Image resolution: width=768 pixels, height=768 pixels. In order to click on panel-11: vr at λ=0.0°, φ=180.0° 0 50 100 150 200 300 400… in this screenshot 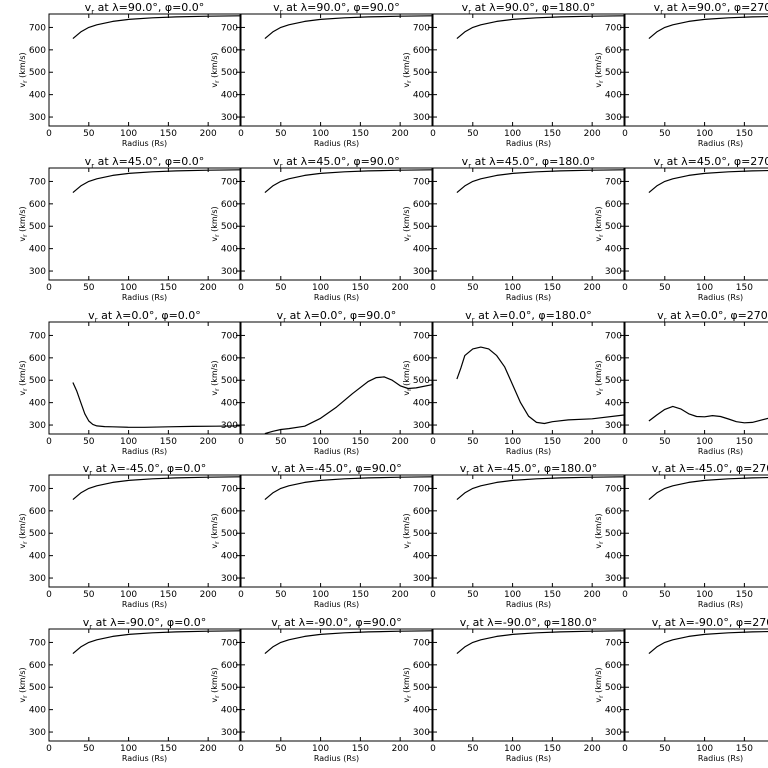, I will do `click(513, 382)`.